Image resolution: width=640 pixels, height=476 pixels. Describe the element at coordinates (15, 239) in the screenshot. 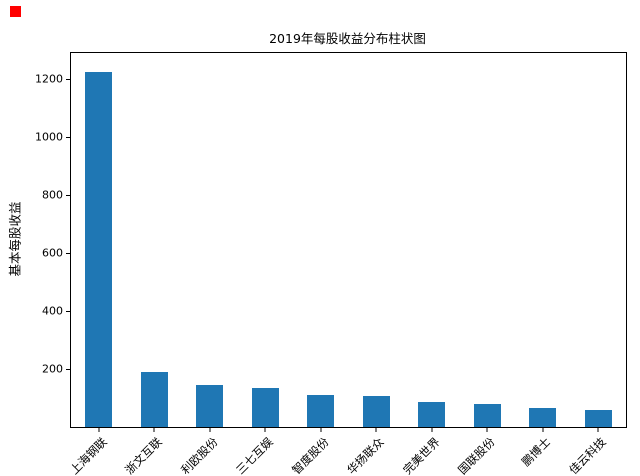

I see `y-axis-label: 基本每股收益` at that location.